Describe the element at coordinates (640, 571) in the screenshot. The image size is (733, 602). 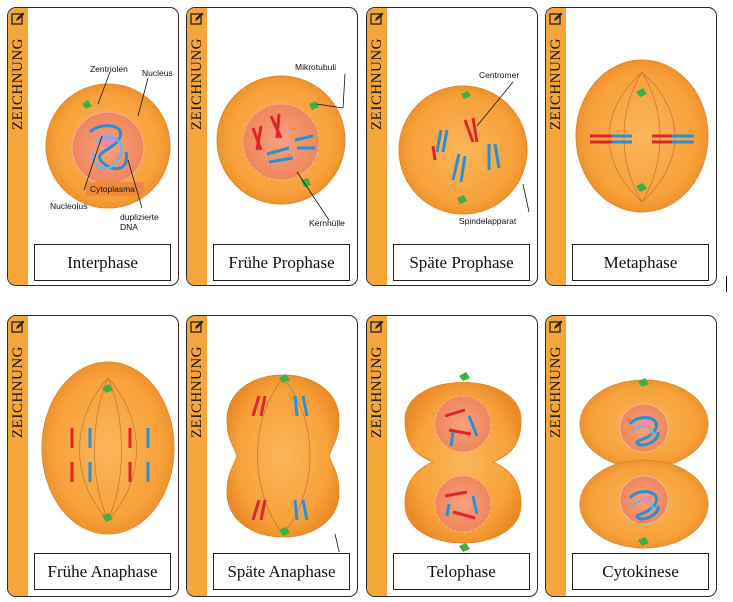
I see `phase-label: Cytokinese` at that location.